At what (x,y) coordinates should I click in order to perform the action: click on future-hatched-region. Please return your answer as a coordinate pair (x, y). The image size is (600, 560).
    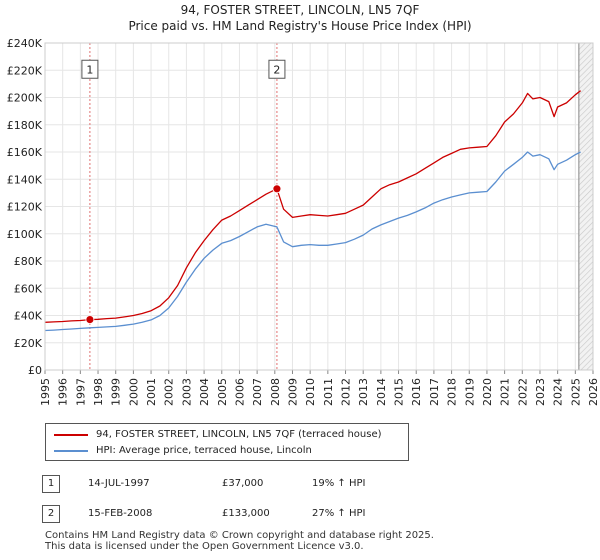
    Looking at the image, I should click on (585, 206).